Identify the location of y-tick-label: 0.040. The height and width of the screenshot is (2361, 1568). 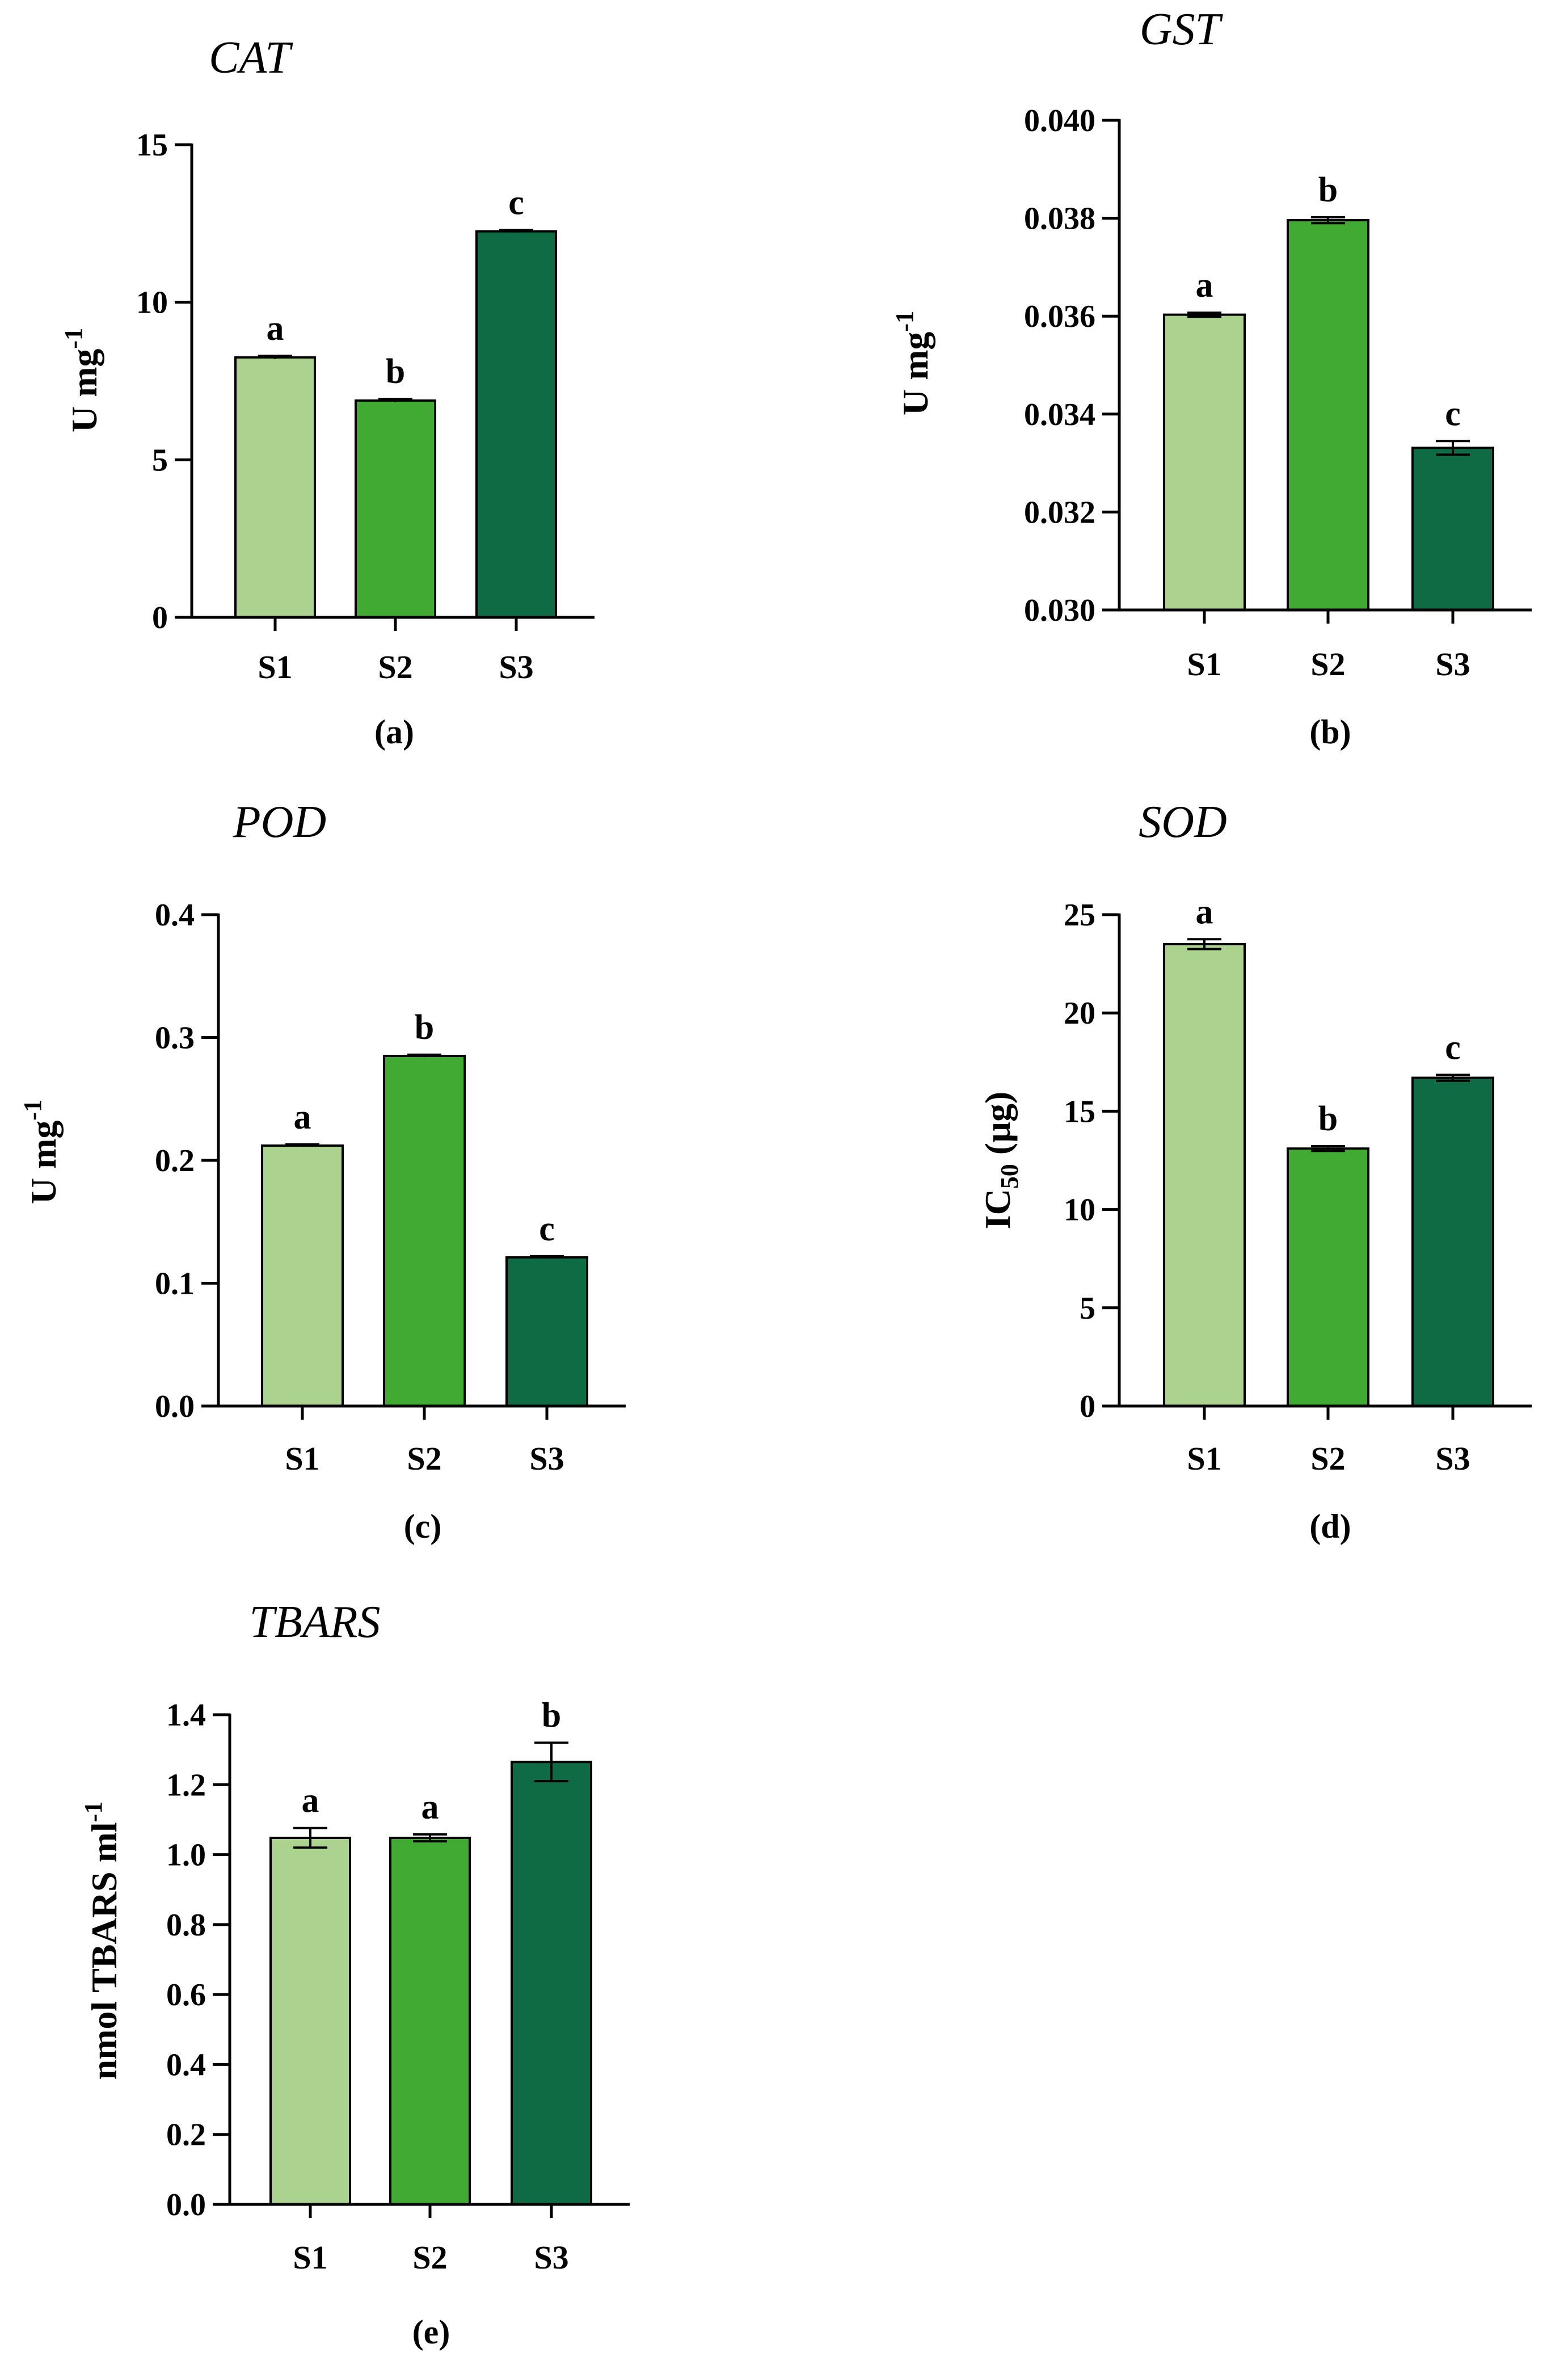
(1059, 121).